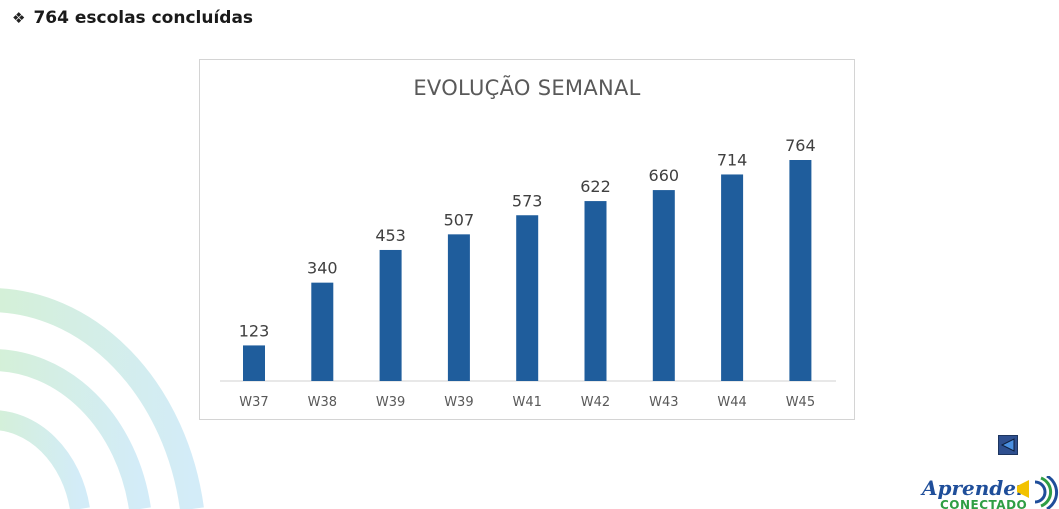 The width and height of the screenshot is (1059, 509). What do you see at coordinates (254, 330) in the screenshot?
I see `data-label-1: 123` at bounding box center [254, 330].